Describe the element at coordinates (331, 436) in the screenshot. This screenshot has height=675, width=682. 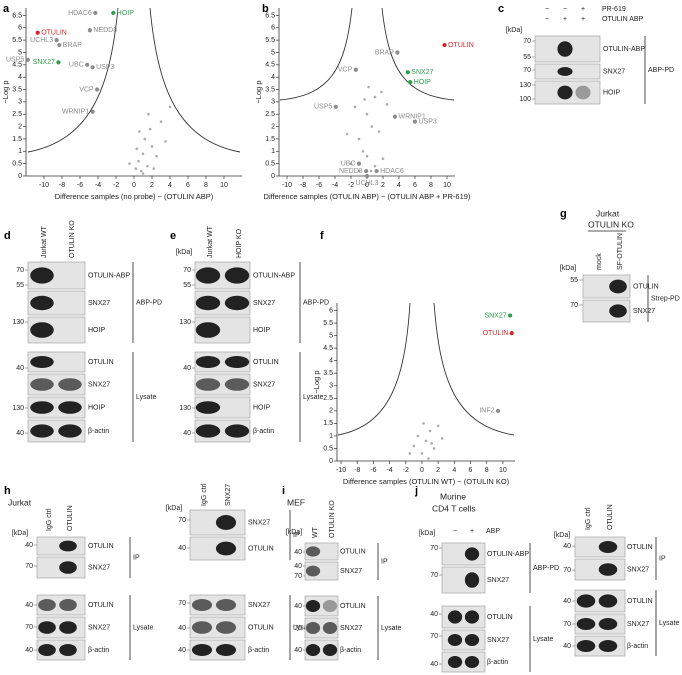
I see `y-tick-label: 1` at that location.